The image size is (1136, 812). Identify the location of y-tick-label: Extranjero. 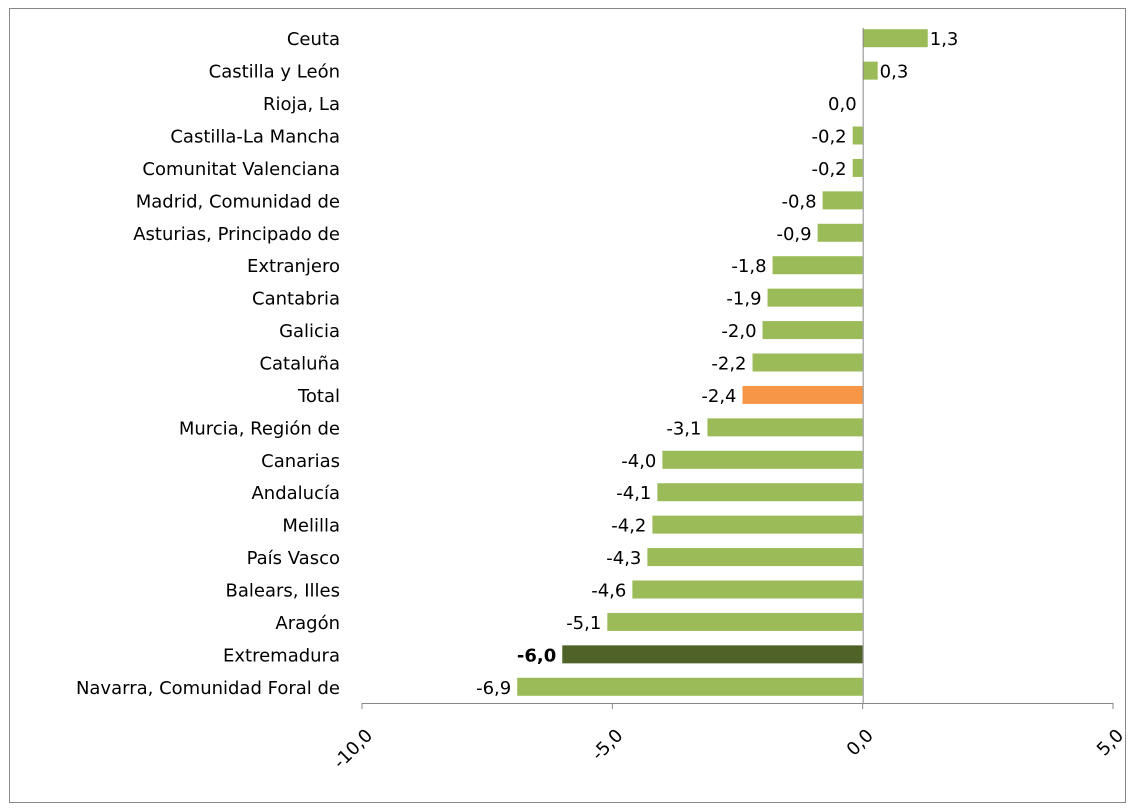
(293, 266).